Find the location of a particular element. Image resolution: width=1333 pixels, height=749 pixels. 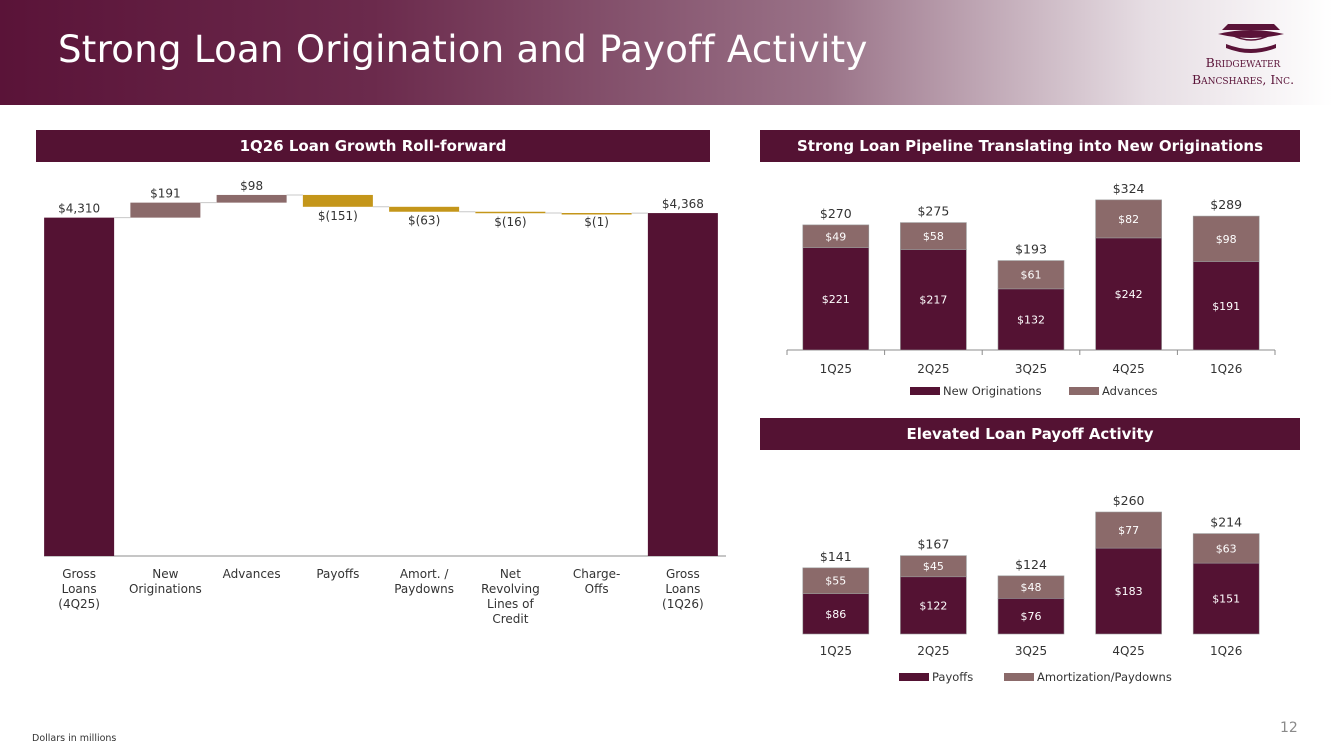

pipeline-segment-label: $49 is located at coordinates (835, 236).